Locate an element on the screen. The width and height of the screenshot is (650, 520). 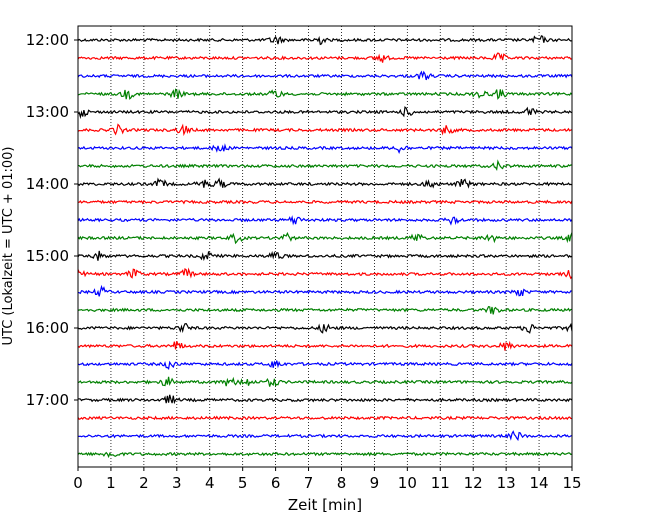
x-tick-label: 11 is located at coordinates (440, 483).